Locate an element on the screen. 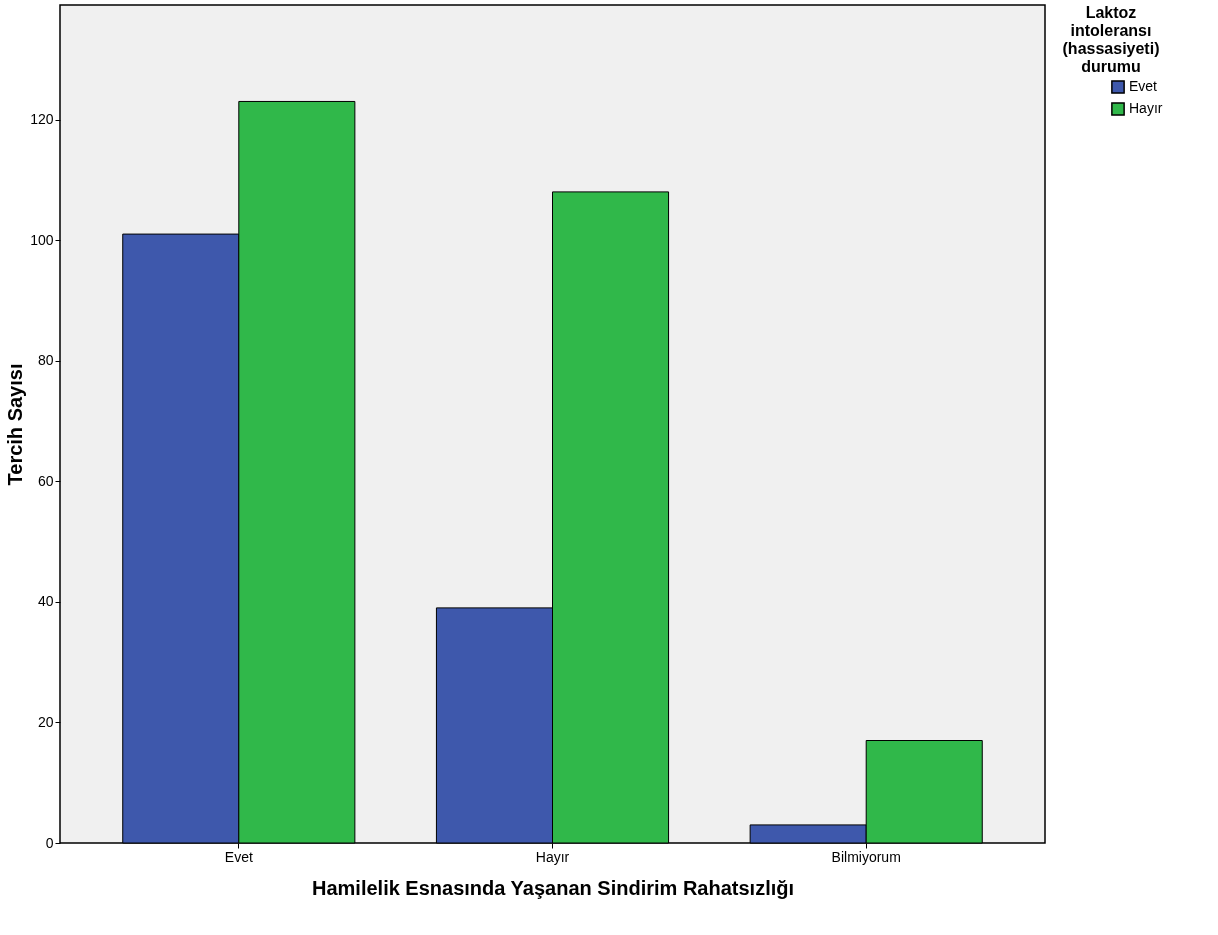  y-tick-label: 120 is located at coordinates (42, 119).